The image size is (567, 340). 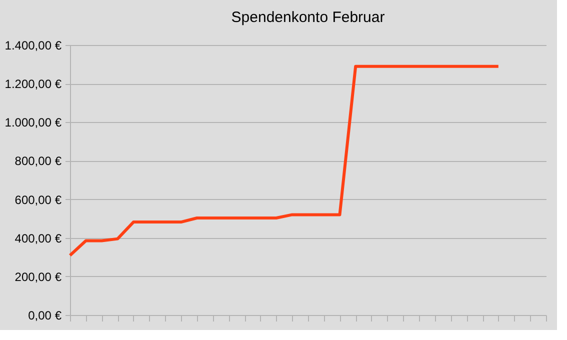 I want to click on y-tick-label: 400,00 €, so click(x=38, y=238).